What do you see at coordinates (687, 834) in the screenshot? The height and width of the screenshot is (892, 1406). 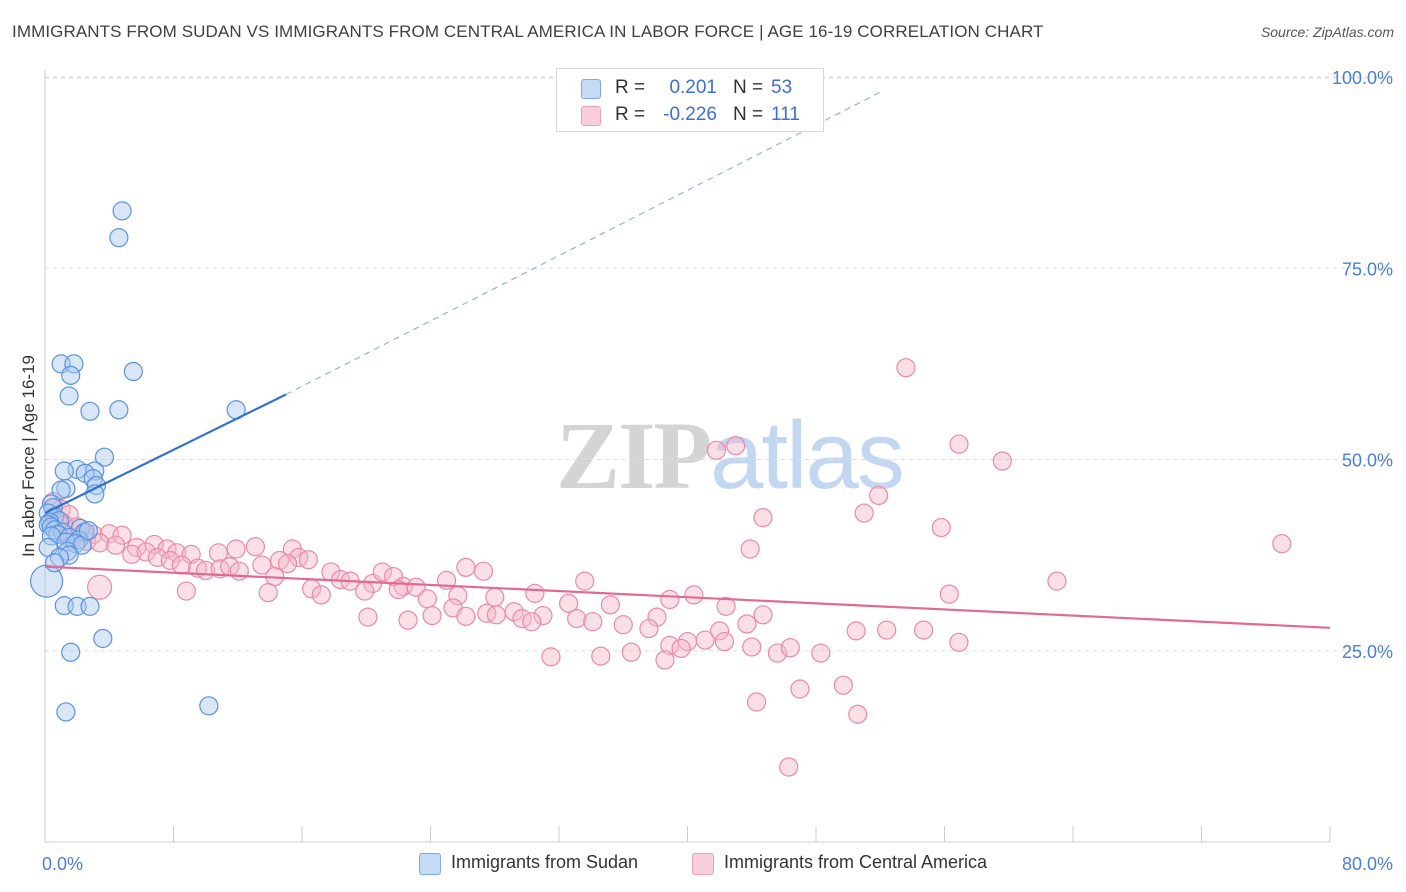 I see `x-ticks` at bounding box center [687, 834].